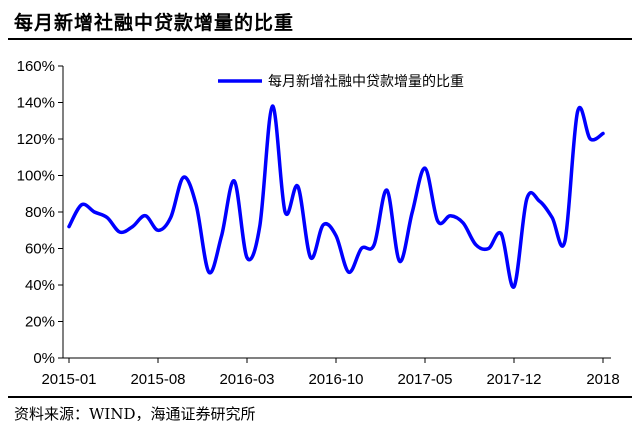 The image size is (640, 428). What do you see at coordinates (157, 379) in the screenshot?
I see `x-tick-label: 2015-08` at bounding box center [157, 379].